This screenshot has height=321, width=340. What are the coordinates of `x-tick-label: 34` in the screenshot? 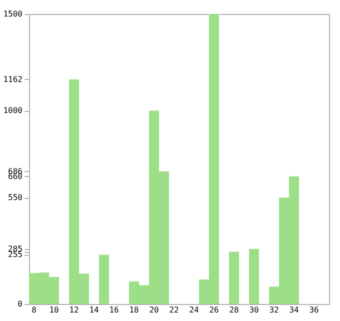 It's located at (294, 310).